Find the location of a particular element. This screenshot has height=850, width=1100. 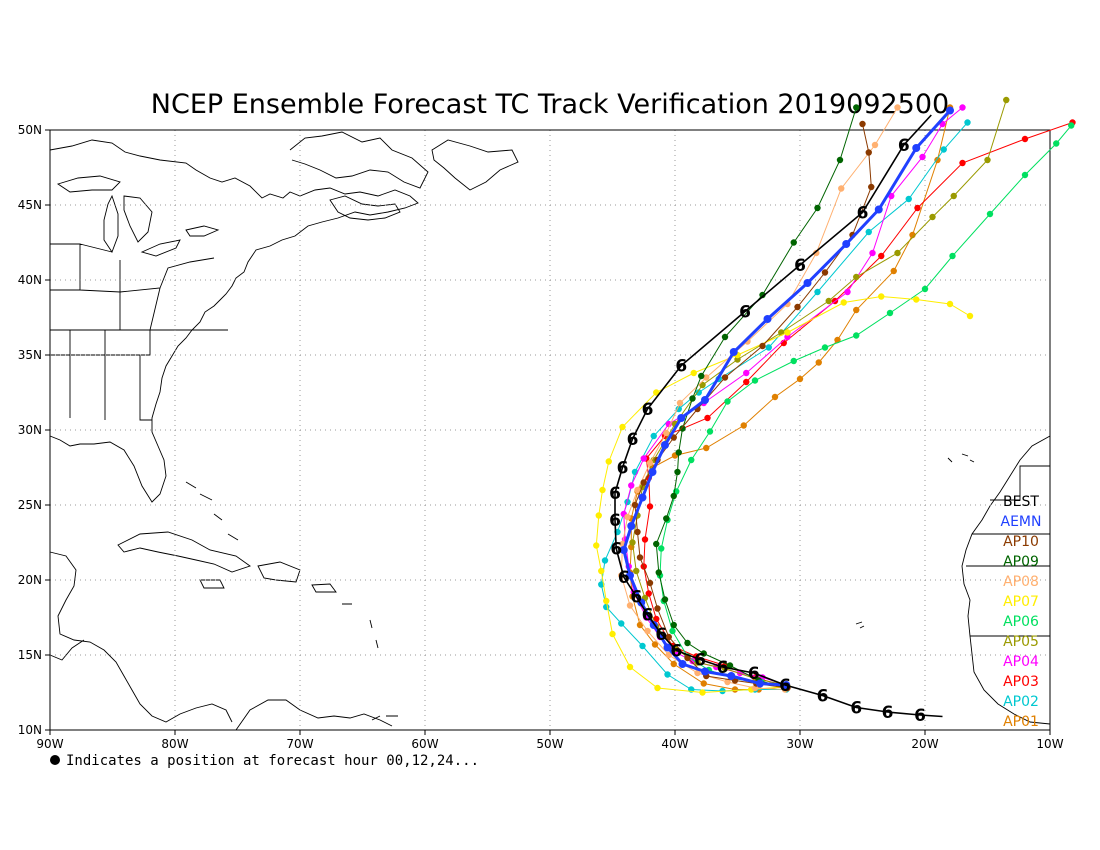

coast-cuba is located at coordinates (184, 552).